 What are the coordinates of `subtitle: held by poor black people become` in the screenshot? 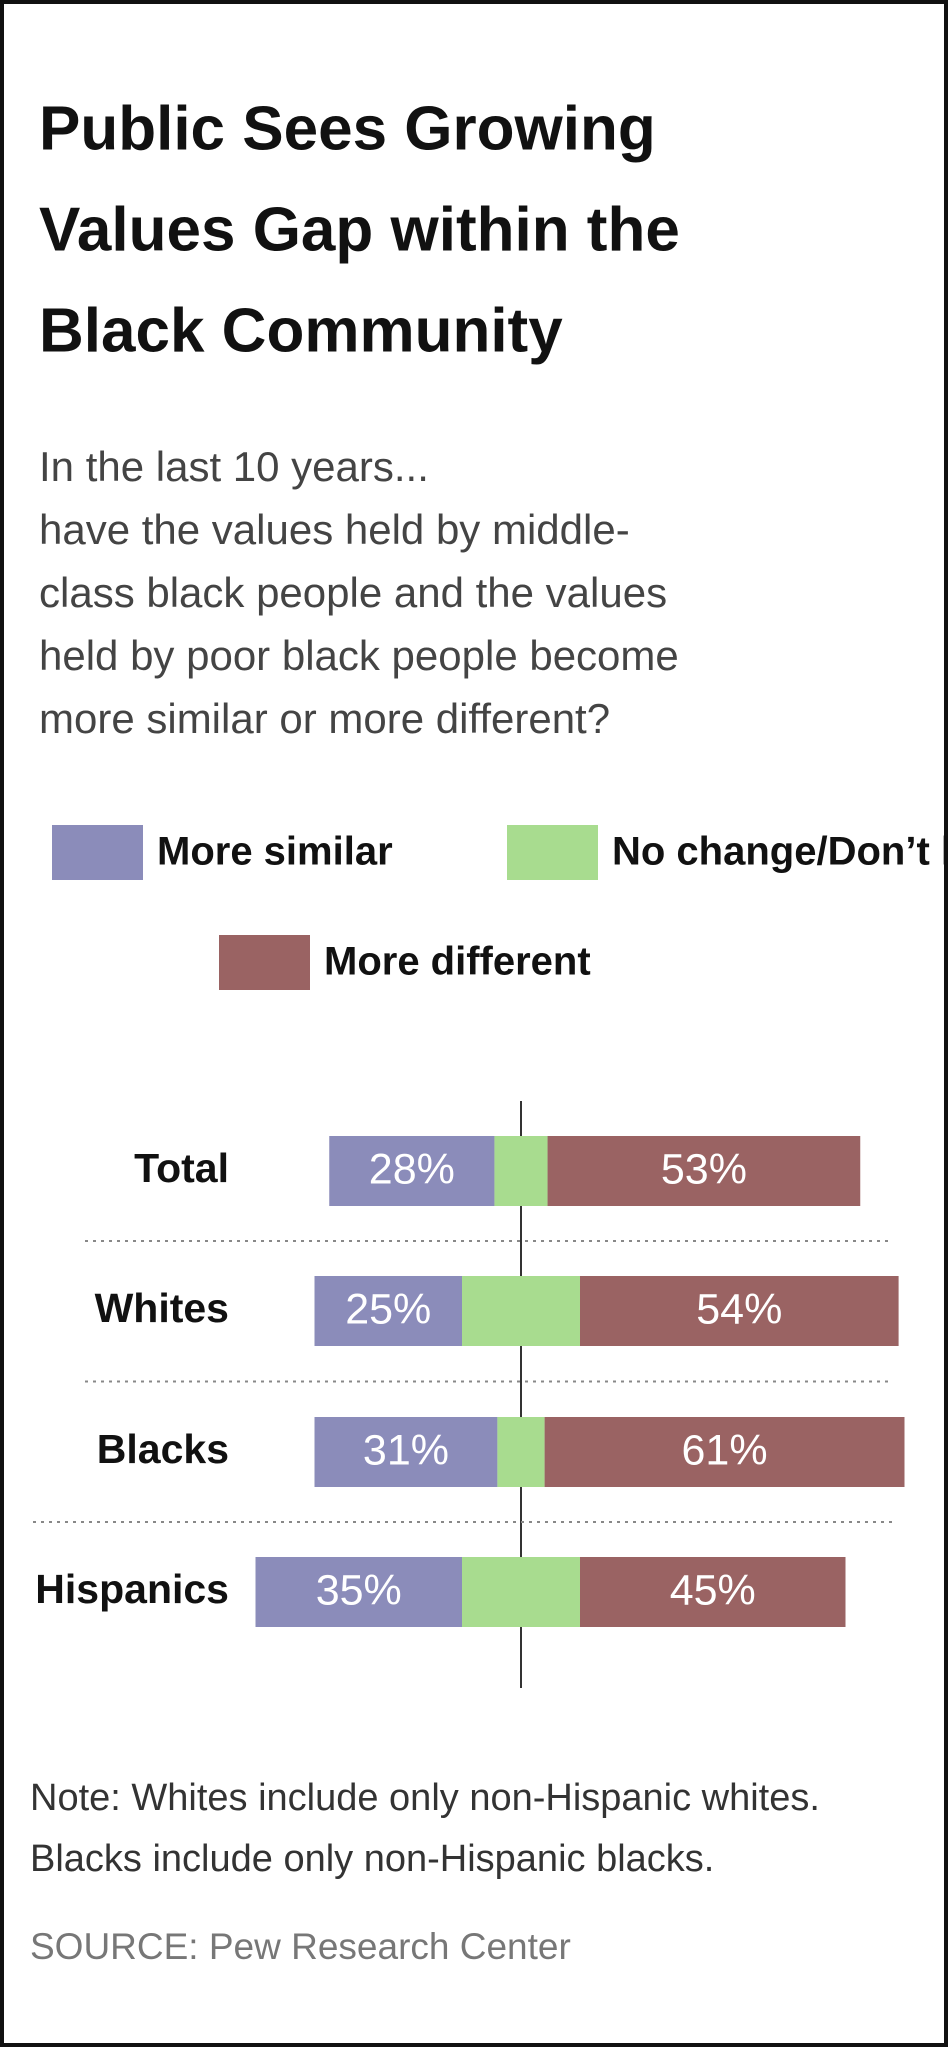 It's located at (359, 655).